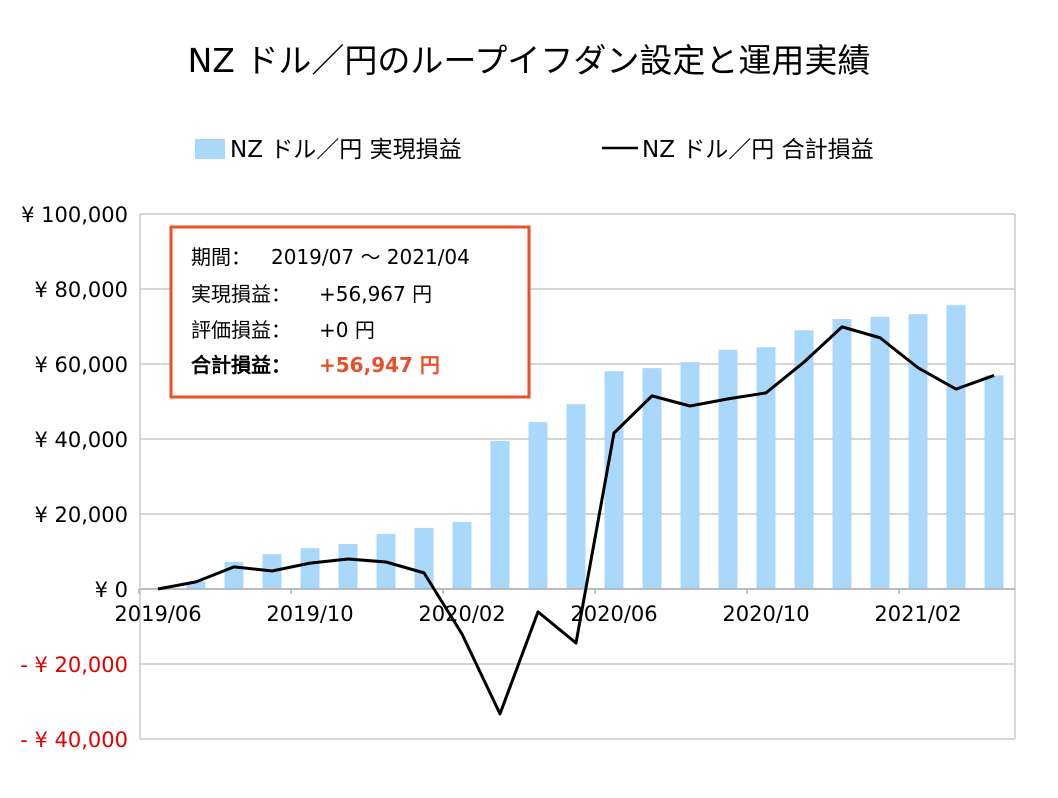  I want to click on total-value: +56,947 円, so click(379, 365).